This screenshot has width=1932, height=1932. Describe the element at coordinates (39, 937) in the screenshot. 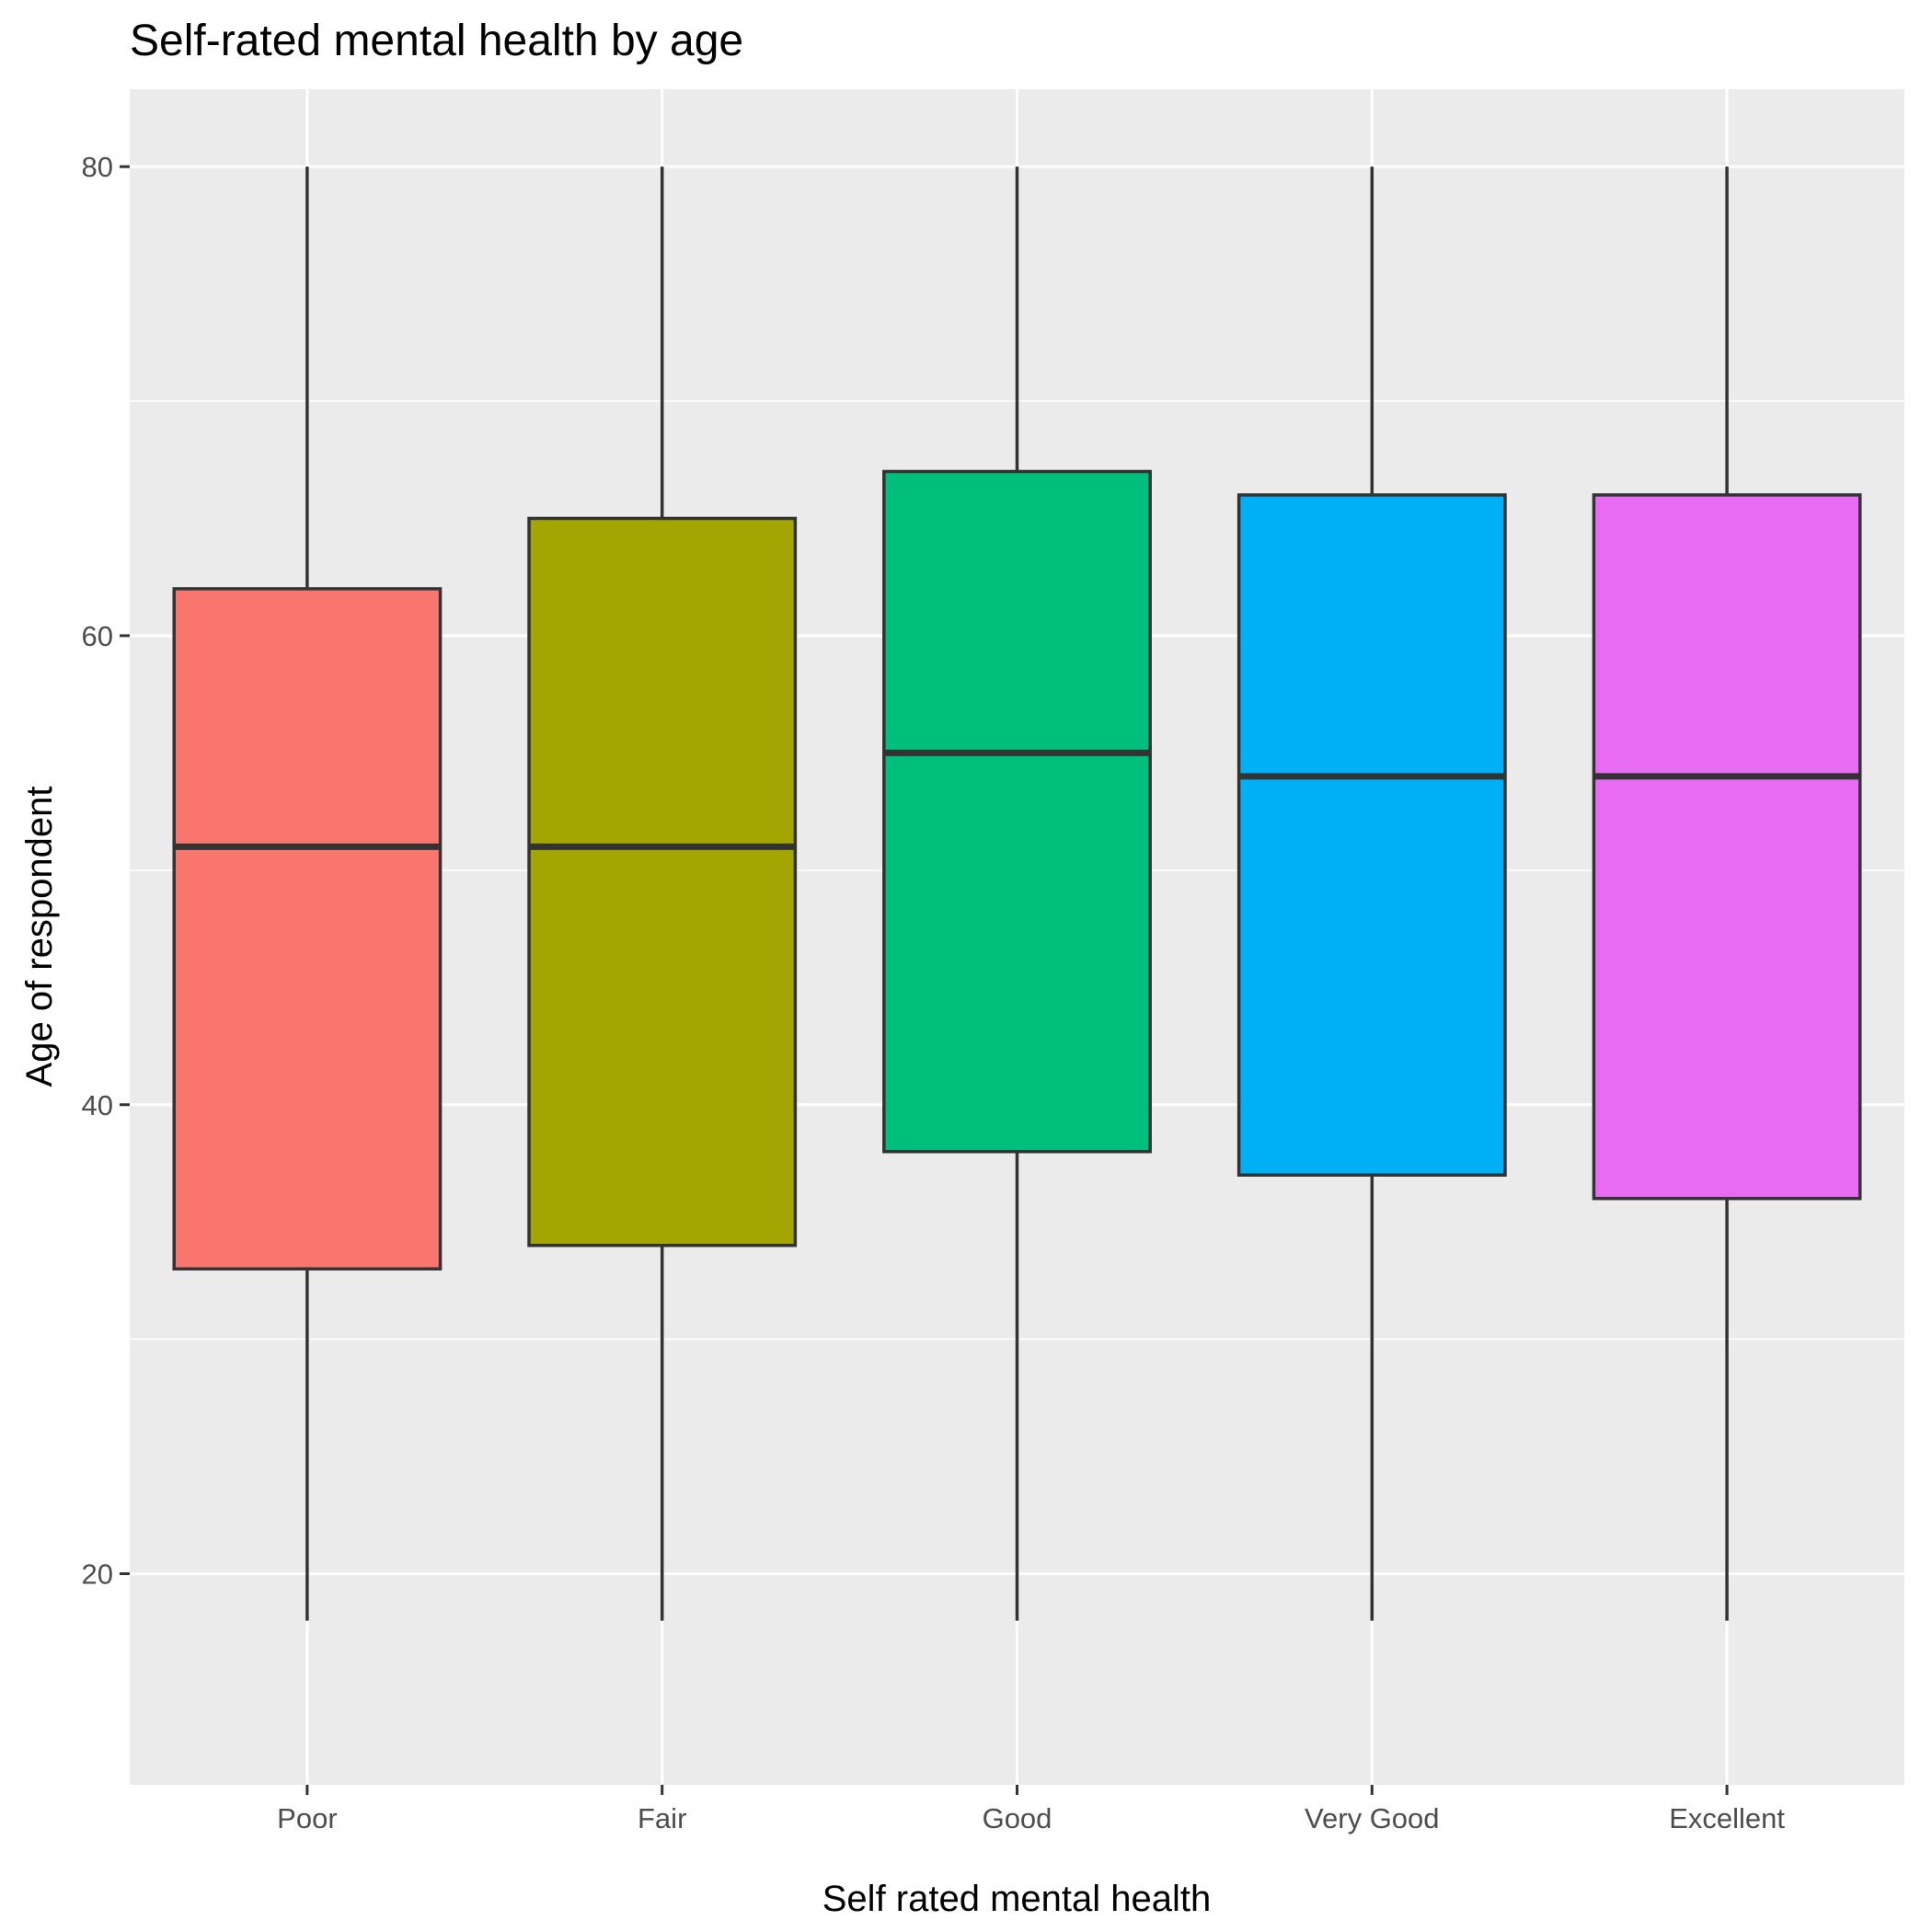

I see `y-axis-title: Age of respondent` at that location.